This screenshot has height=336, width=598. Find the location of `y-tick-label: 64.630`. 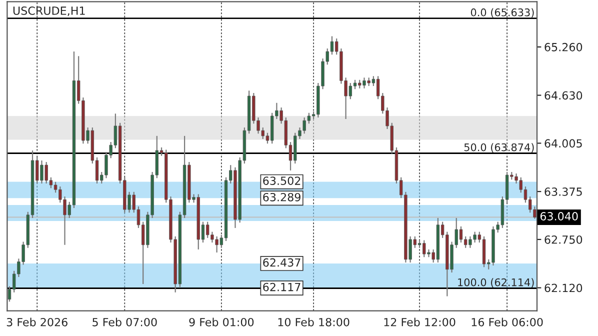

y-tick-label: 64.630 is located at coordinates (563, 95).